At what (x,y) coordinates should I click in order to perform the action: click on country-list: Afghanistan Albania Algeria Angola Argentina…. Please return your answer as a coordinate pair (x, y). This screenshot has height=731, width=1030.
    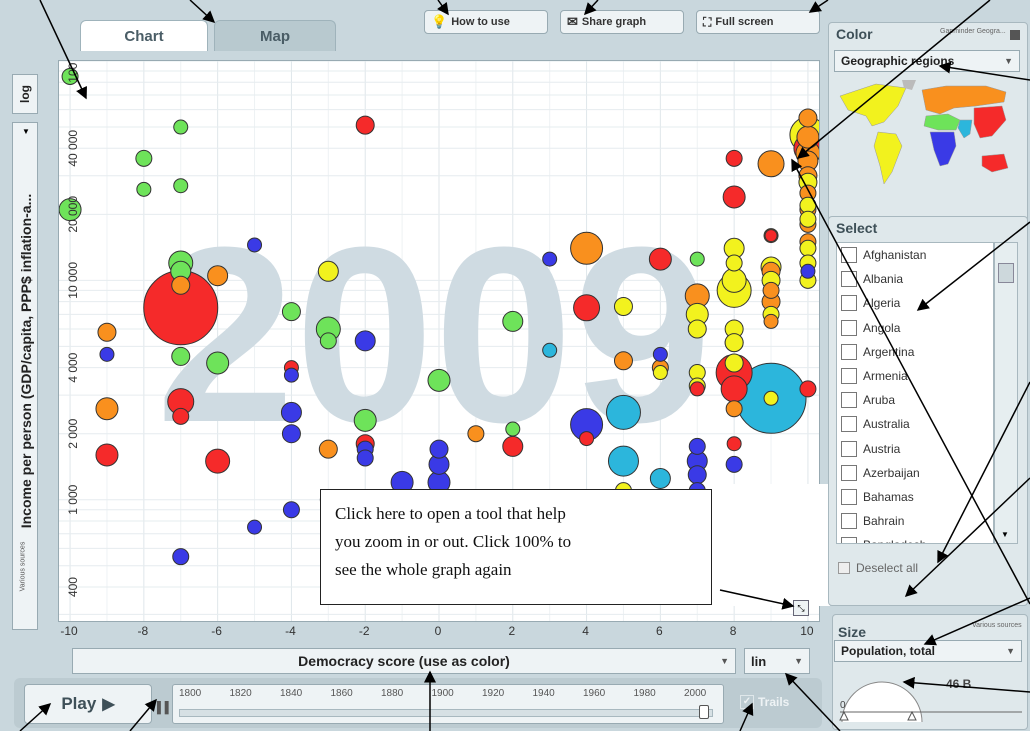
    Looking at the image, I should click on (915, 393).